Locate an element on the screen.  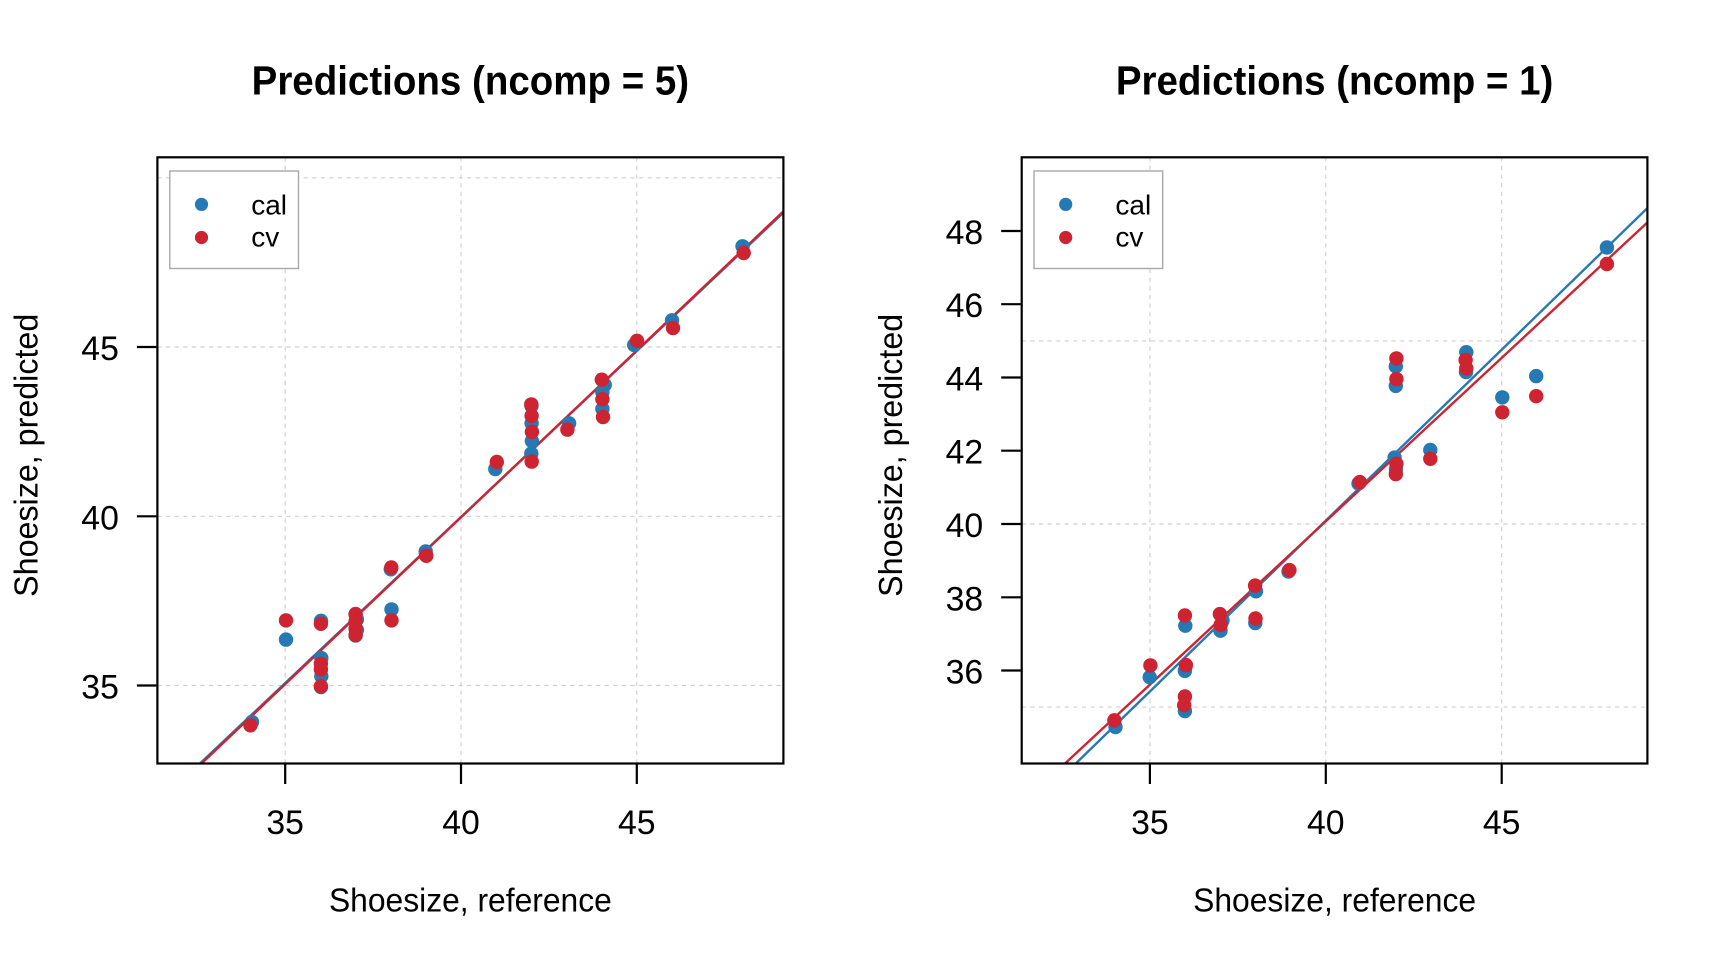
svg-text: 36 is located at coordinates (965, 673).